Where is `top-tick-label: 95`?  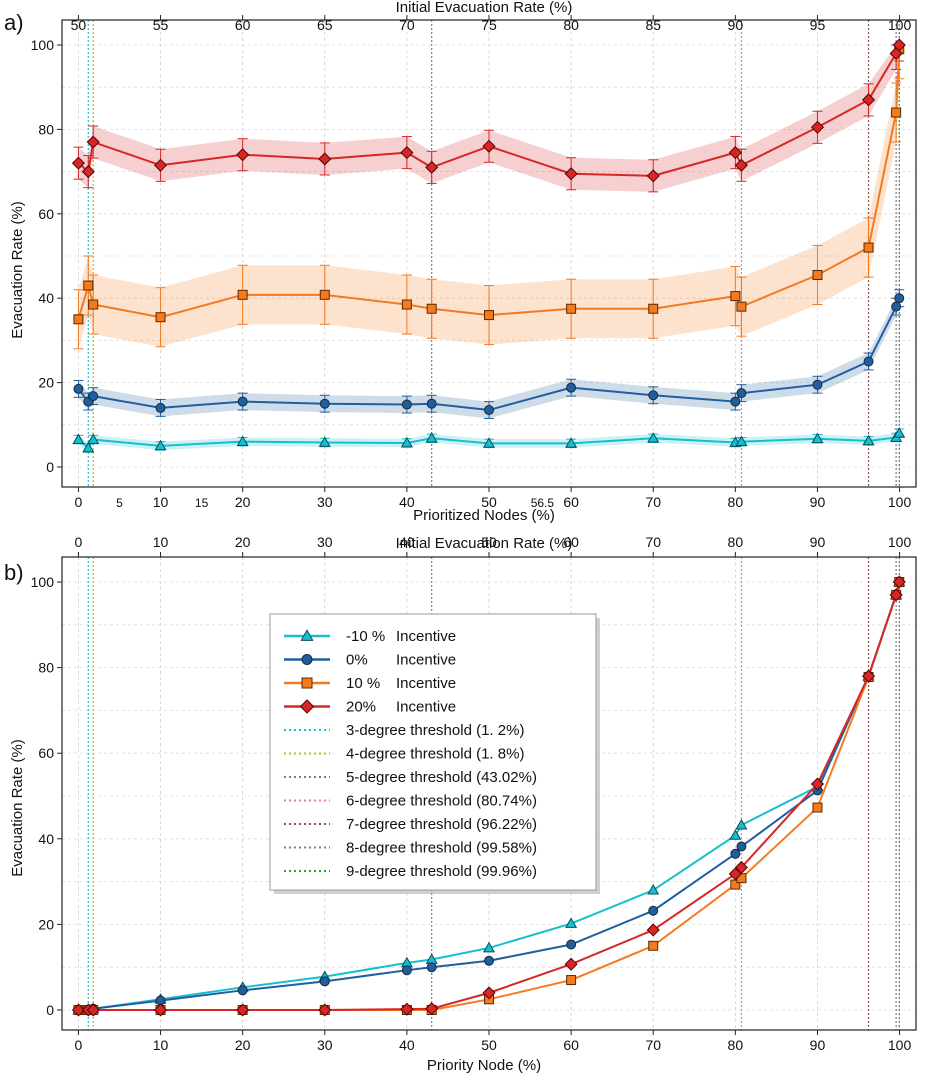
top-tick-label: 95 is located at coordinates (818, 25).